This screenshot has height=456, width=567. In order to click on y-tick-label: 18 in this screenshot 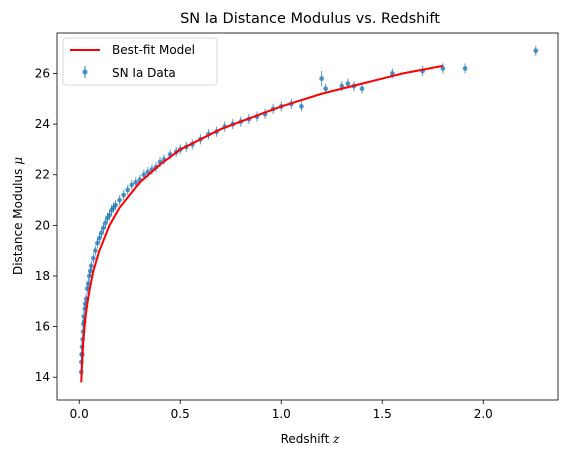, I will do `click(42, 276)`.